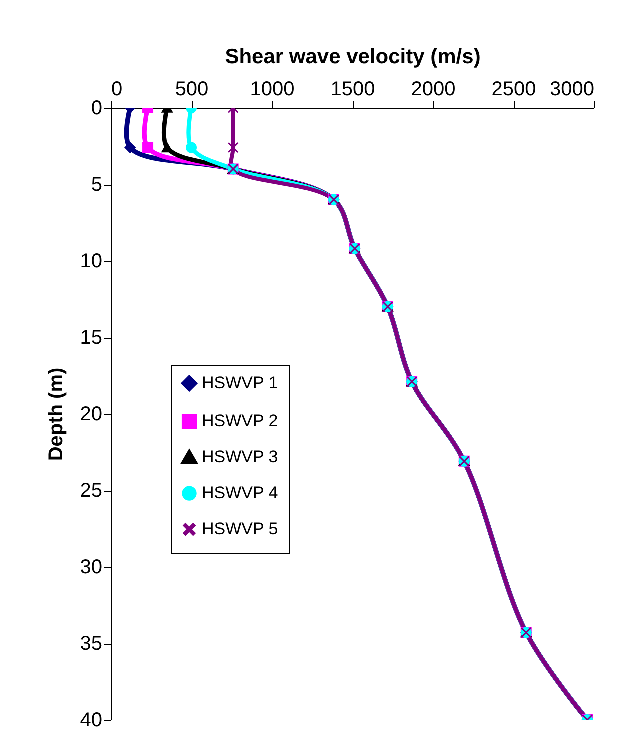 The height and width of the screenshot is (744, 637). Describe the element at coordinates (91, 721) in the screenshot. I see `y-tick-label: 40` at that location.